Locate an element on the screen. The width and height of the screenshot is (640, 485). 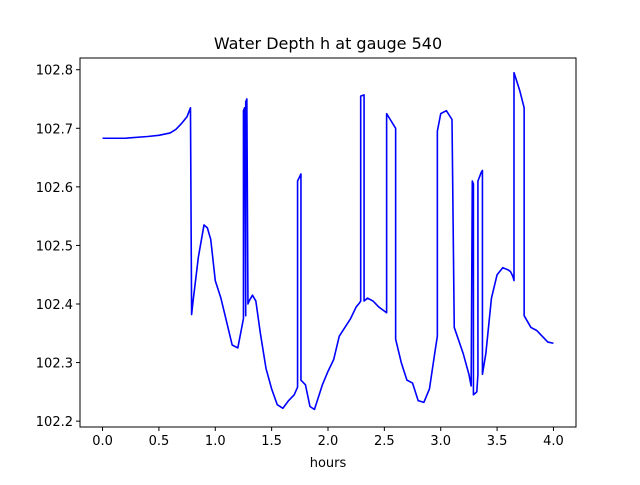
y-tick-label: 102.7 is located at coordinates (54, 129).